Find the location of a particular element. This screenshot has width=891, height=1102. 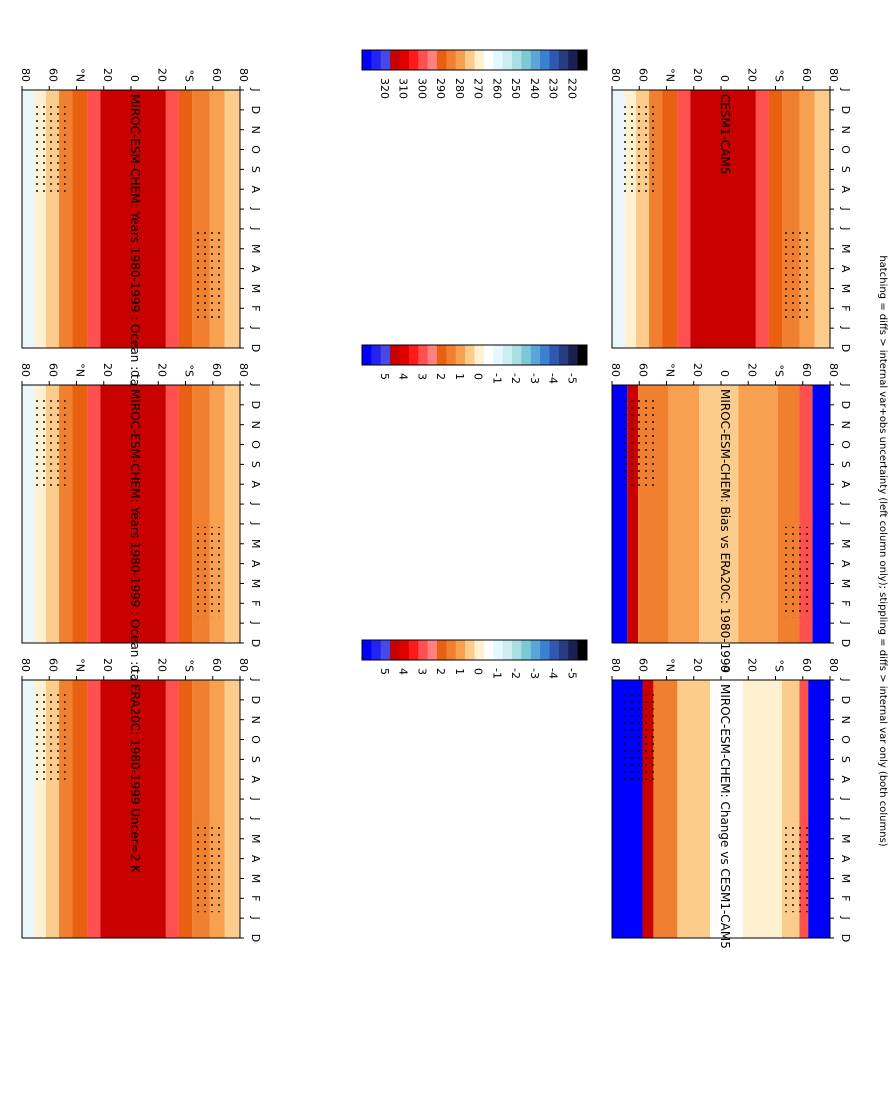

colorbar-label: 1 is located at coordinates (459, 376).